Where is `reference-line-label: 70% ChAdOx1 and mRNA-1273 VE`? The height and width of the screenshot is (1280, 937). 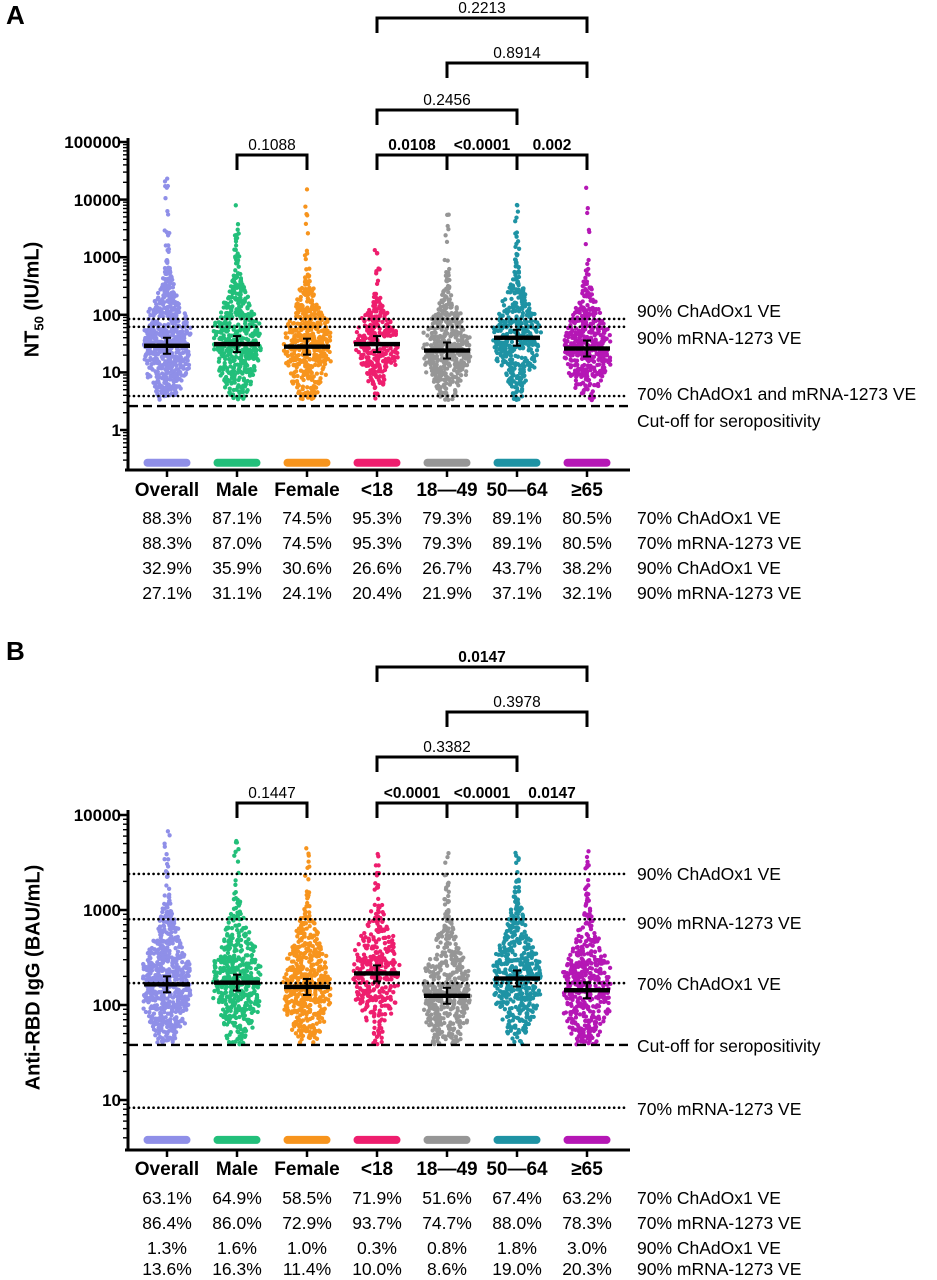
reference-line-label: 70% ChAdOx1 and mRNA-1273 VE is located at coordinates (777, 394).